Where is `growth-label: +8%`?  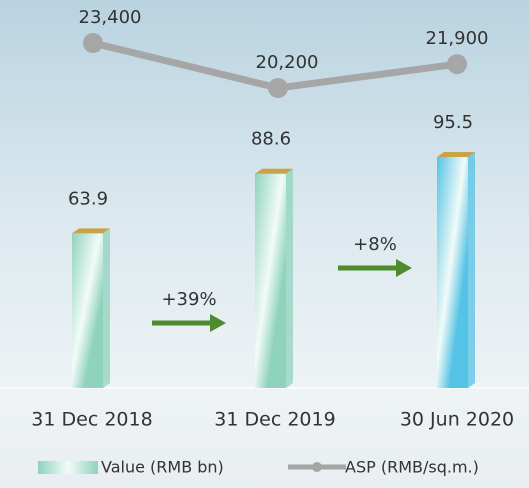
growth-label: +8% is located at coordinates (375, 244).